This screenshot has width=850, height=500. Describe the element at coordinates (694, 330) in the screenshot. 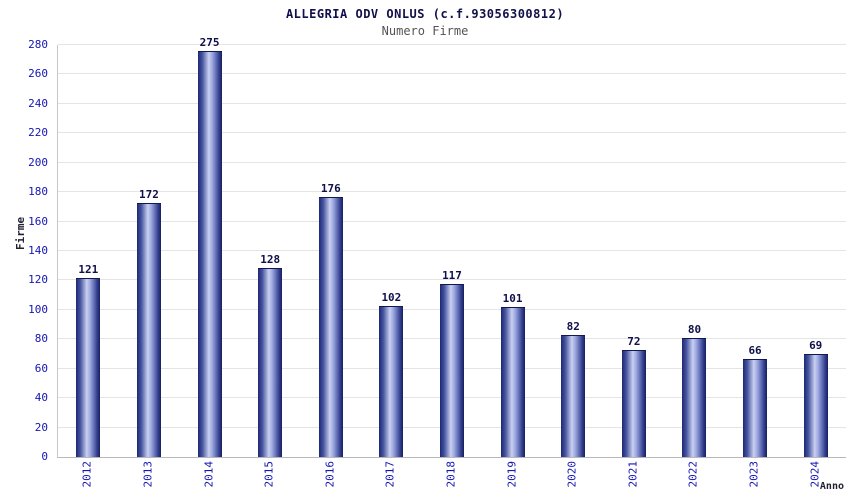

I see `bar-value-label: 80` at that location.